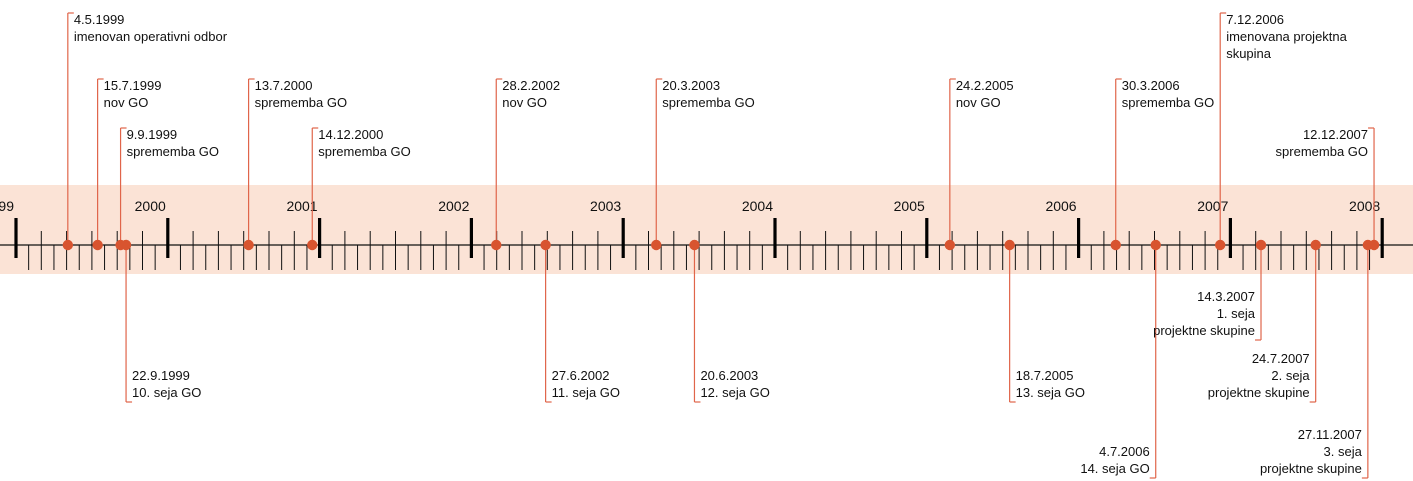  I want to click on event-label: 13.7.2000 sprememba GO, so click(301, 94).